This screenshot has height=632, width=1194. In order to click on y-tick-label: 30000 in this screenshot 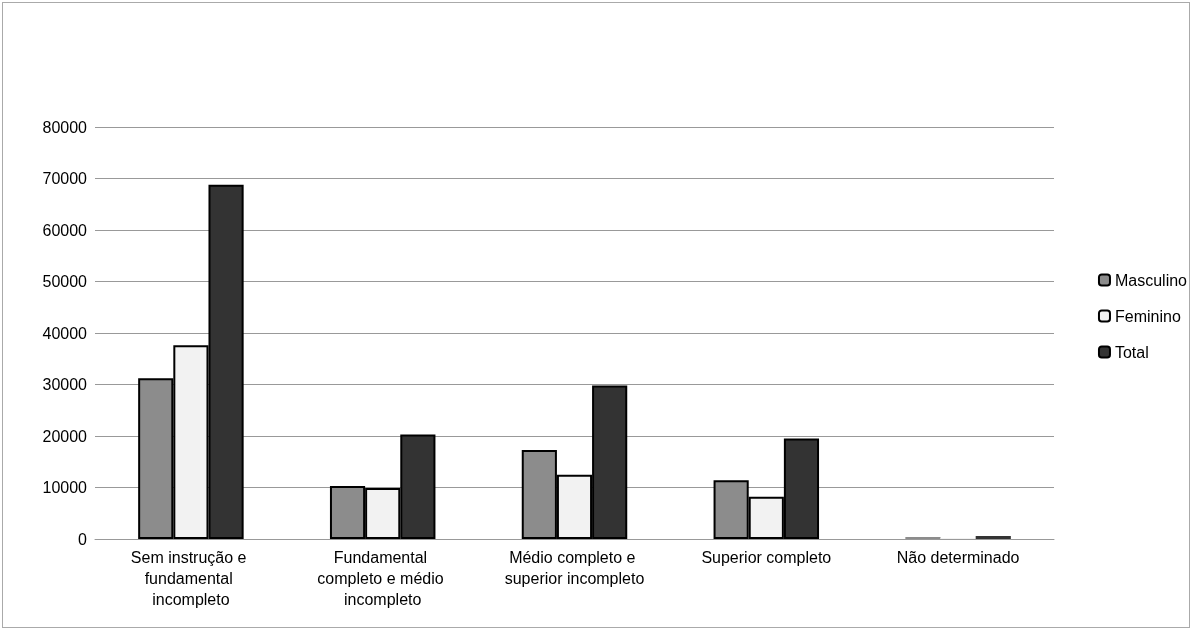, I will do `click(65, 384)`.